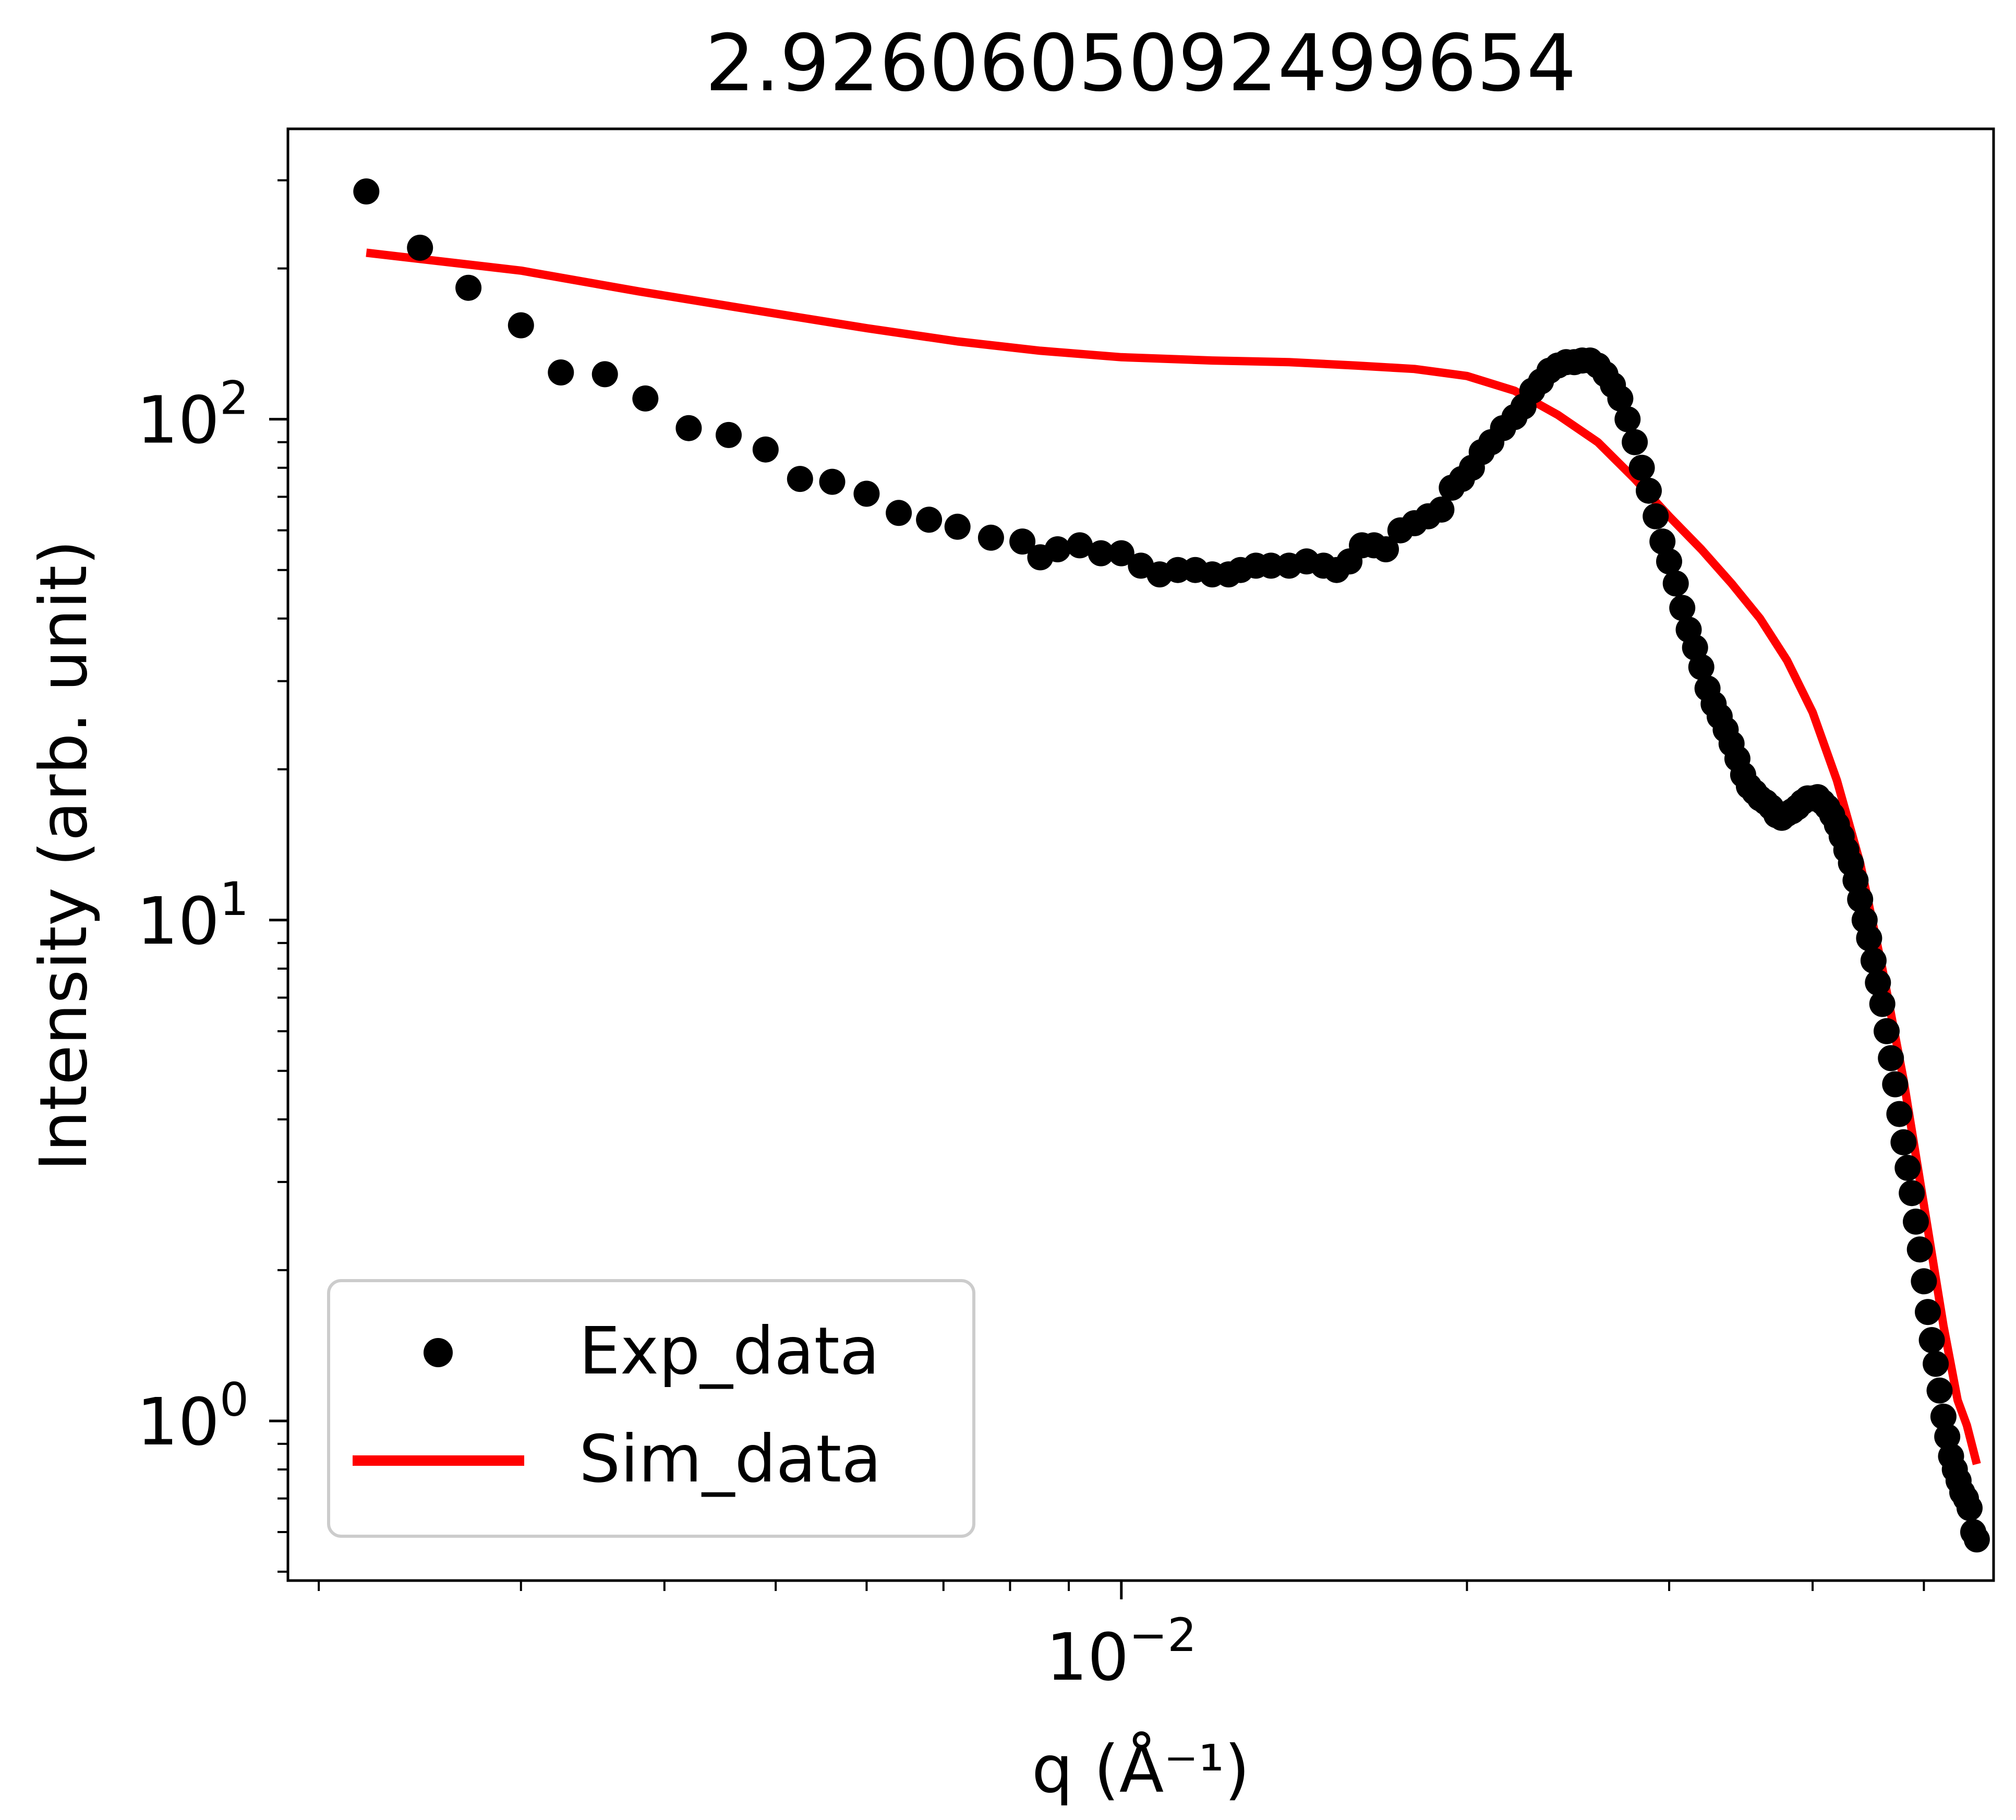 This screenshot has height=1820, width=2016. Describe the element at coordinates (730, 1459) in the screenshot. I see `legend-label-sim: Sim_data` at that location.